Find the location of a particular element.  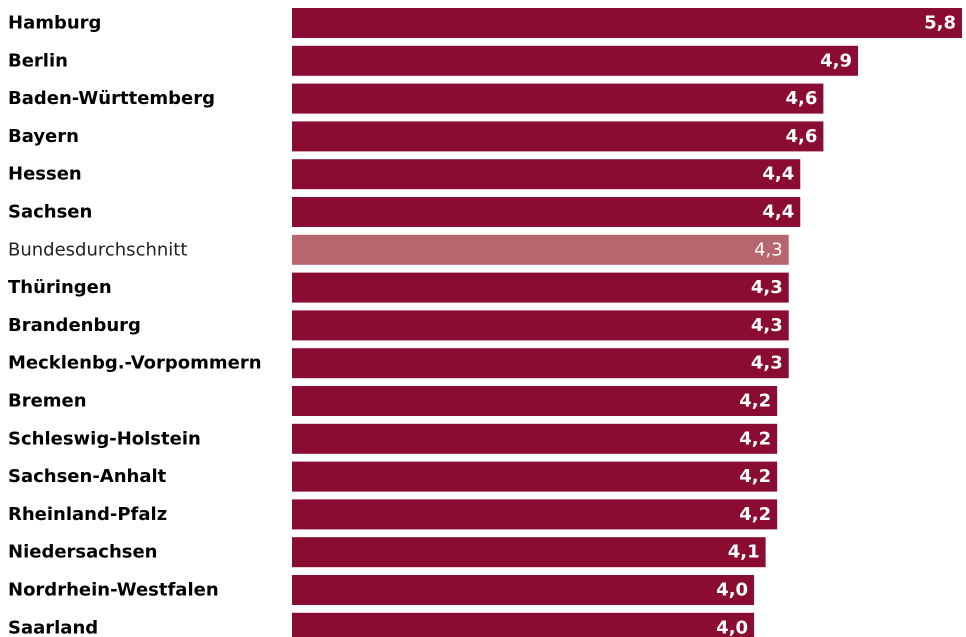

category-label-rheinland-pfalz: Rheinland-Pfalz is located at coordinates (87, 514).